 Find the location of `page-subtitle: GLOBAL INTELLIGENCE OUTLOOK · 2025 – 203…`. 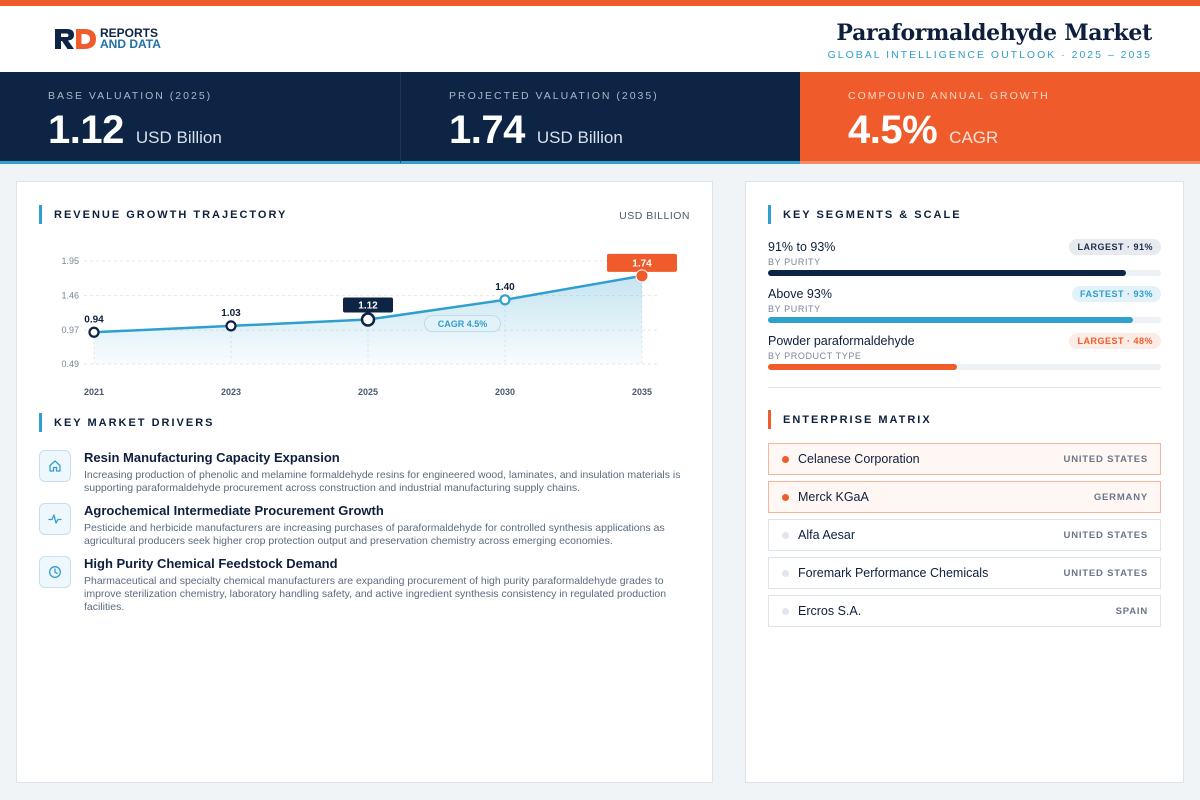

page-subtitle: GLOBAL INTELLIGENCE OUTLOOK · 2025 – 203… is located at coordinates (989, 55).